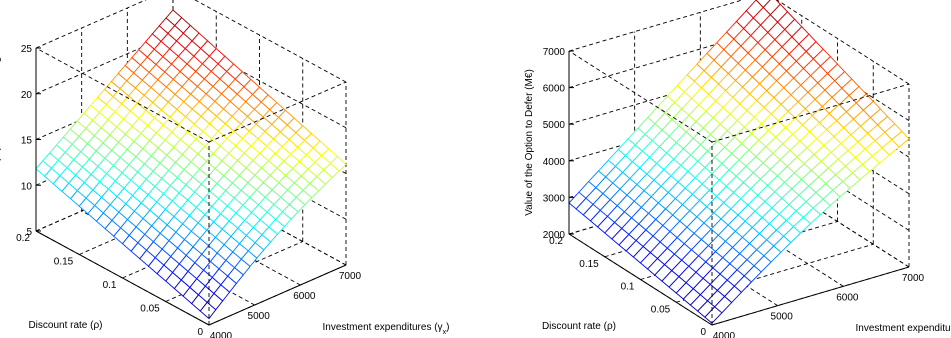  I want to click on z-tick-label: 6000, so click(554, 89).